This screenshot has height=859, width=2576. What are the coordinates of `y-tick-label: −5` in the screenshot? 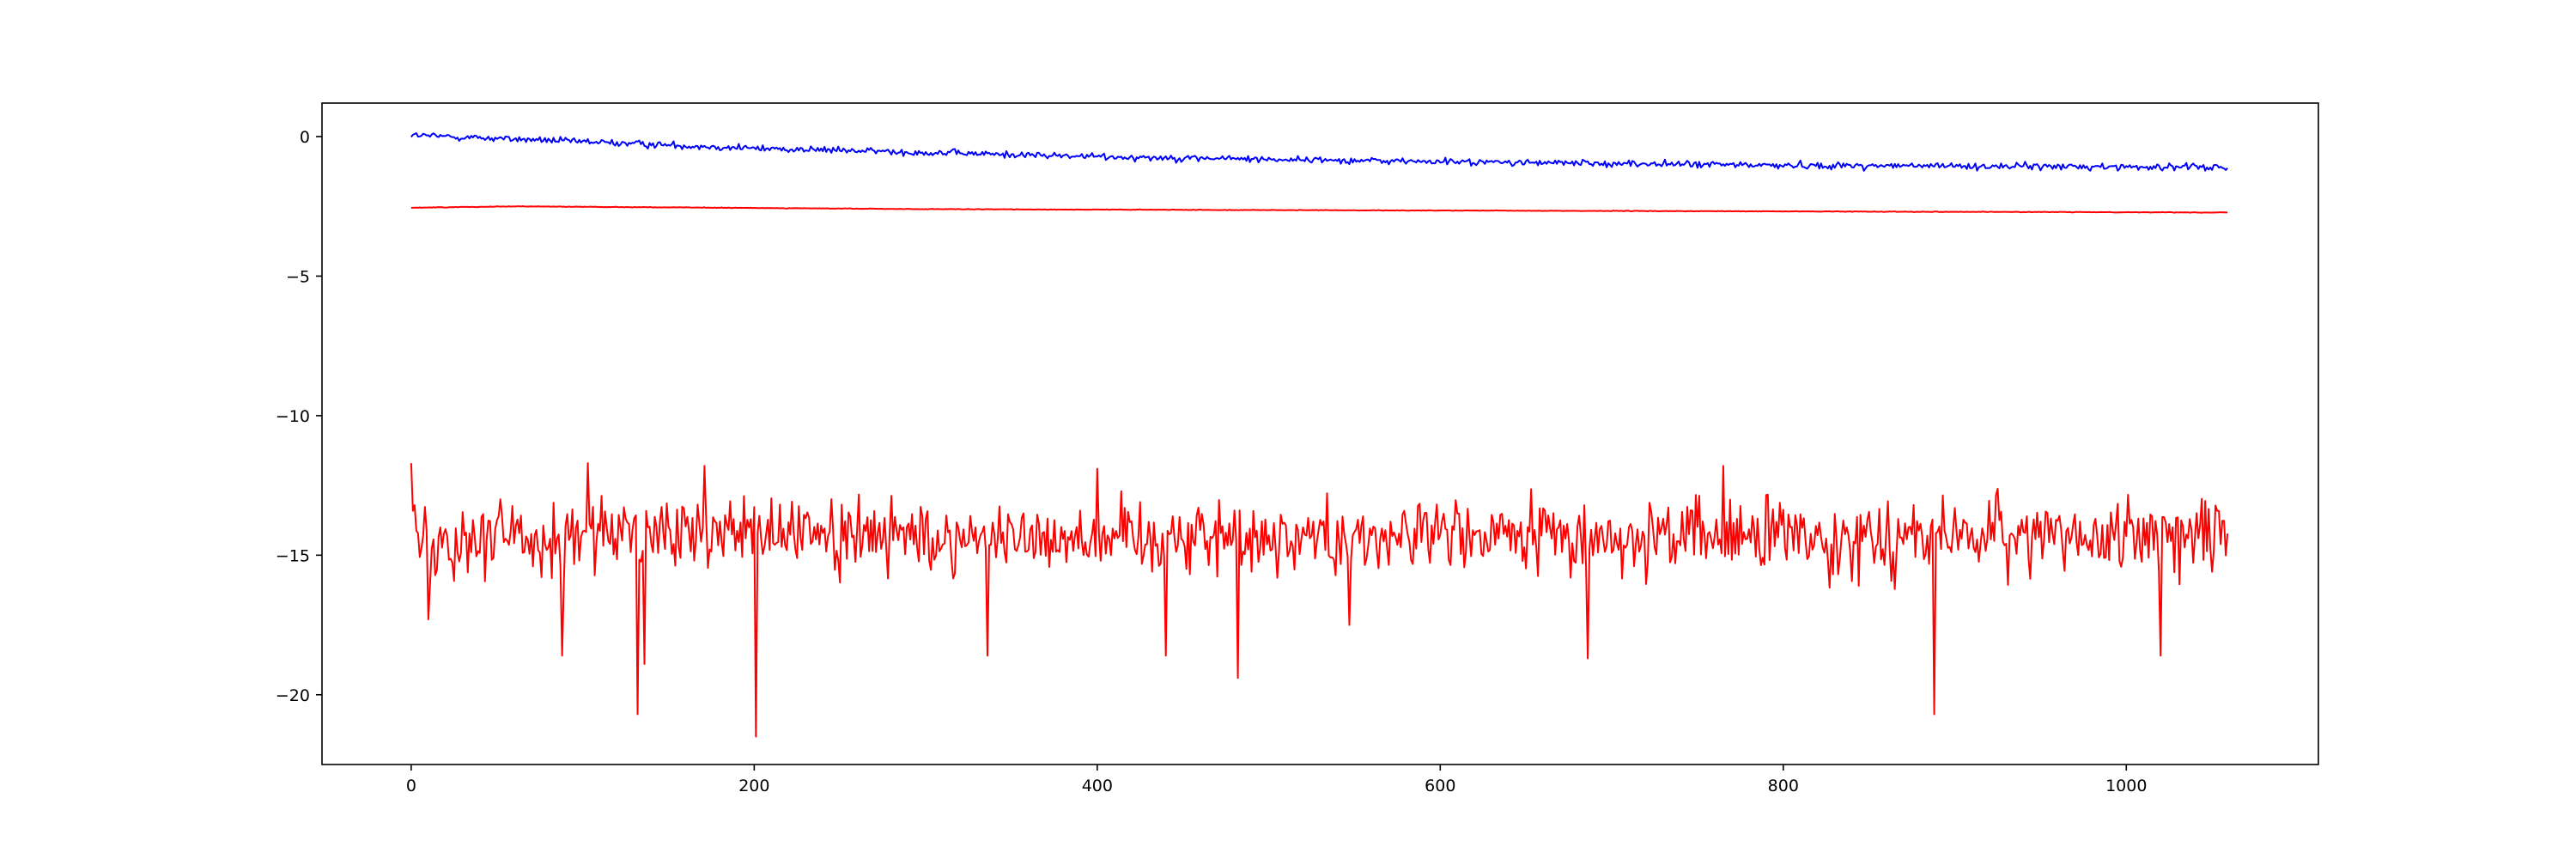 It's located at (298, 276).